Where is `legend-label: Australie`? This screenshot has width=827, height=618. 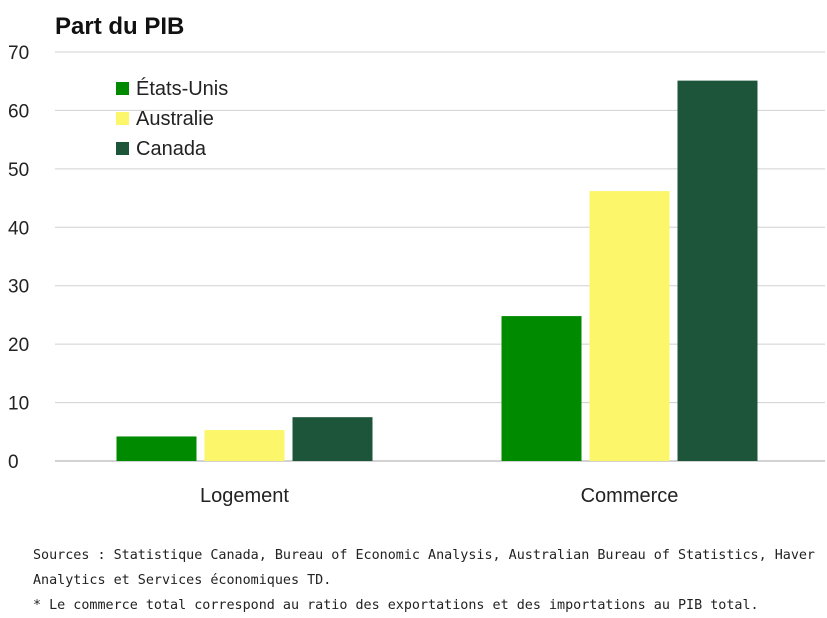 legend-label: Australie is located at coordinates (175, 119).